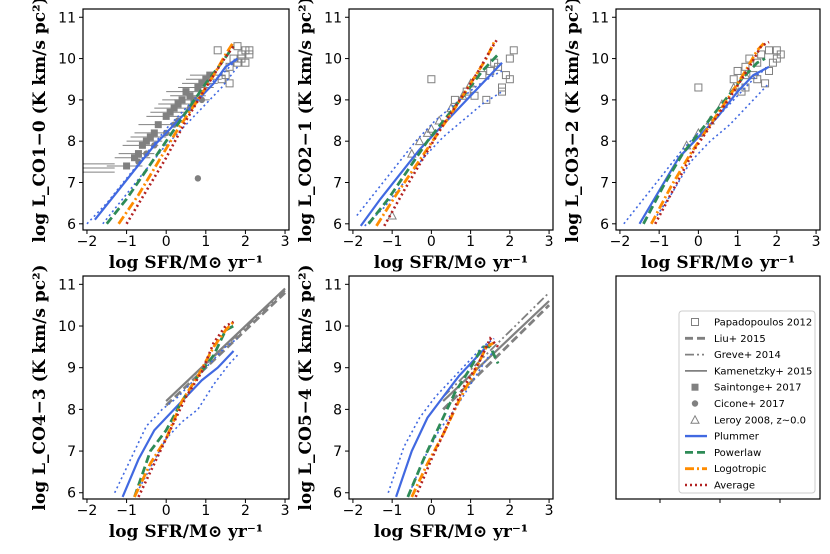 The height and width of the screenshot is (554, 830). I want to click on legend-entry: Greve+ 2014, so click(733, 355).